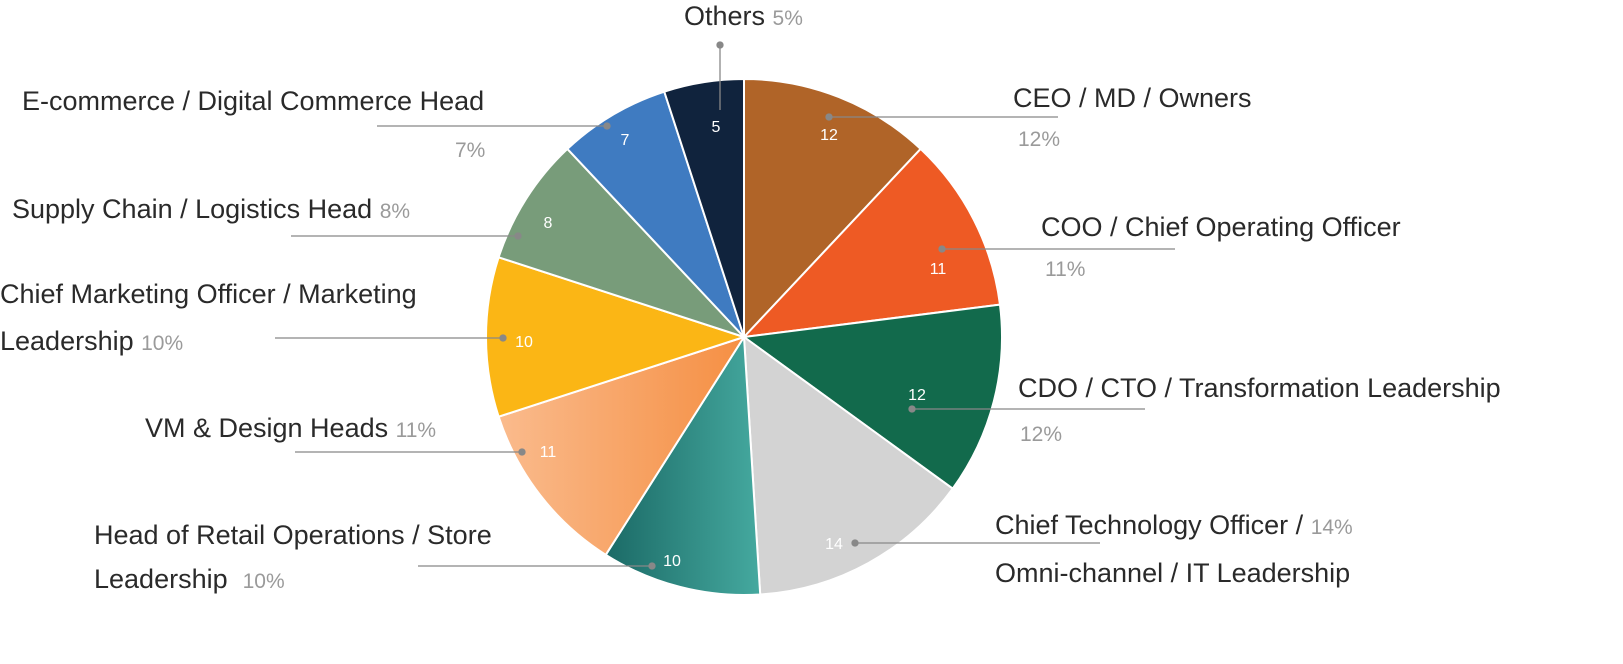 This screenshot has height=664, width=1623. Describe the element at coordinates (416, 430) in the screenshot. I see `pct-vm: 11%` at that location.